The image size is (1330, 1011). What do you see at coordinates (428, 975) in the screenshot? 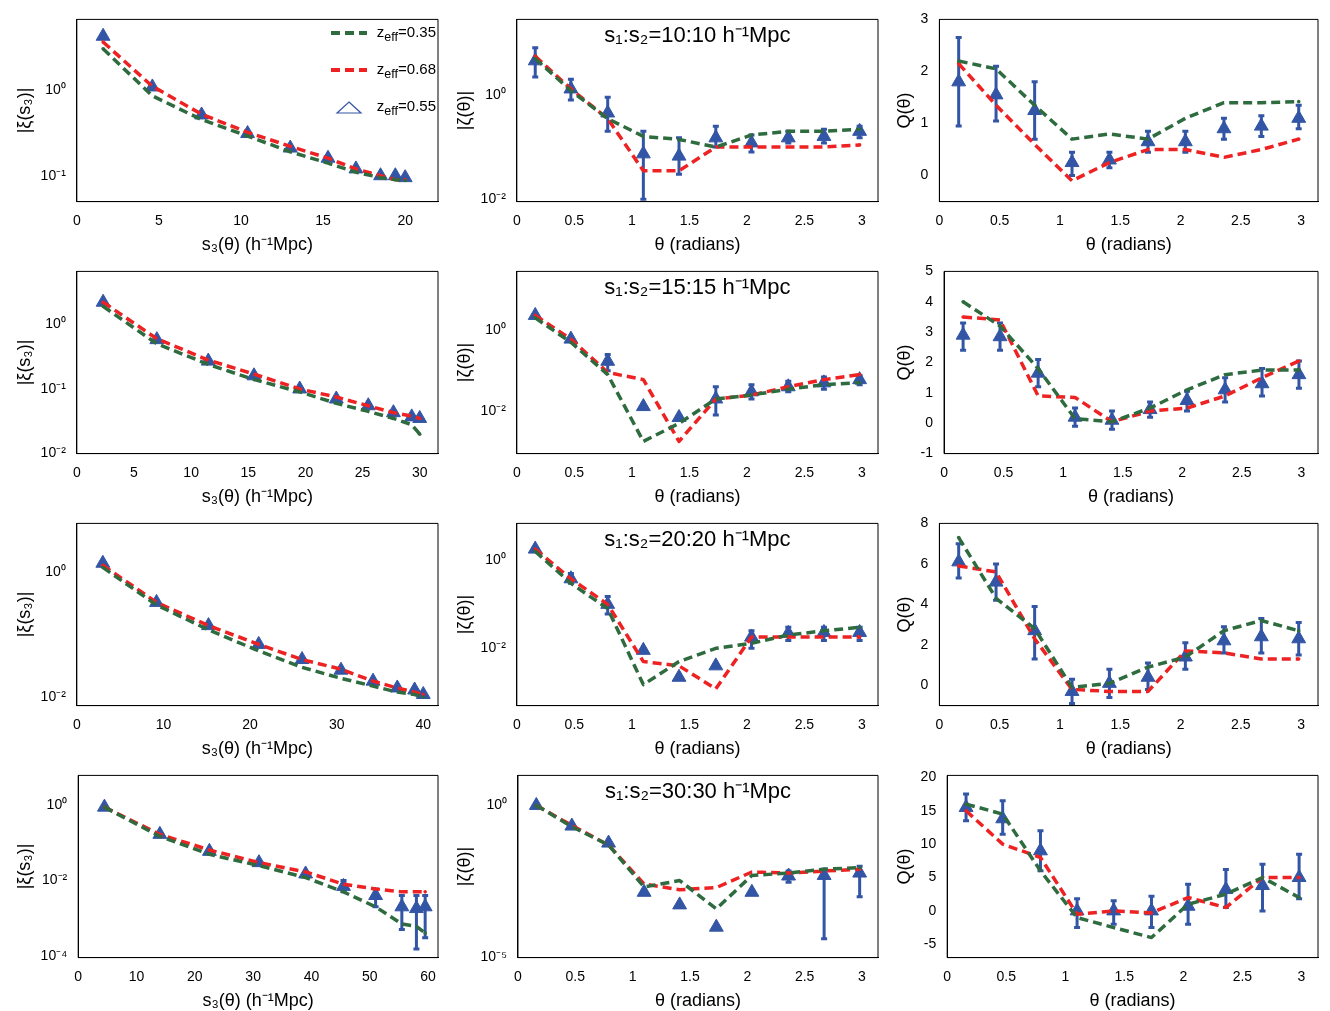
I see `x-tick-label: 60` at bounding box center [428, 975].